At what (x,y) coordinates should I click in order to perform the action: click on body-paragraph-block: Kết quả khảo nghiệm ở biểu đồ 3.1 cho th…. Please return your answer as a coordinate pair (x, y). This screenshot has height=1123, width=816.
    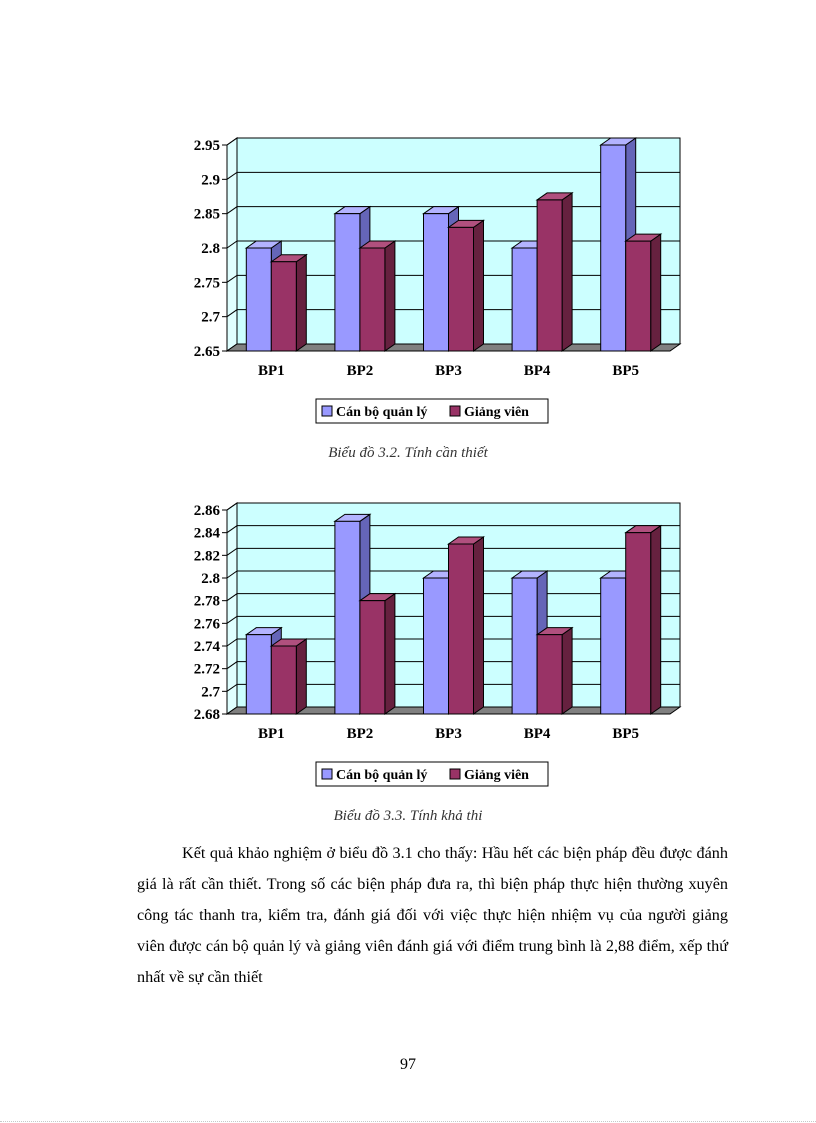
    Looking at the image, I should click on (432, 915).